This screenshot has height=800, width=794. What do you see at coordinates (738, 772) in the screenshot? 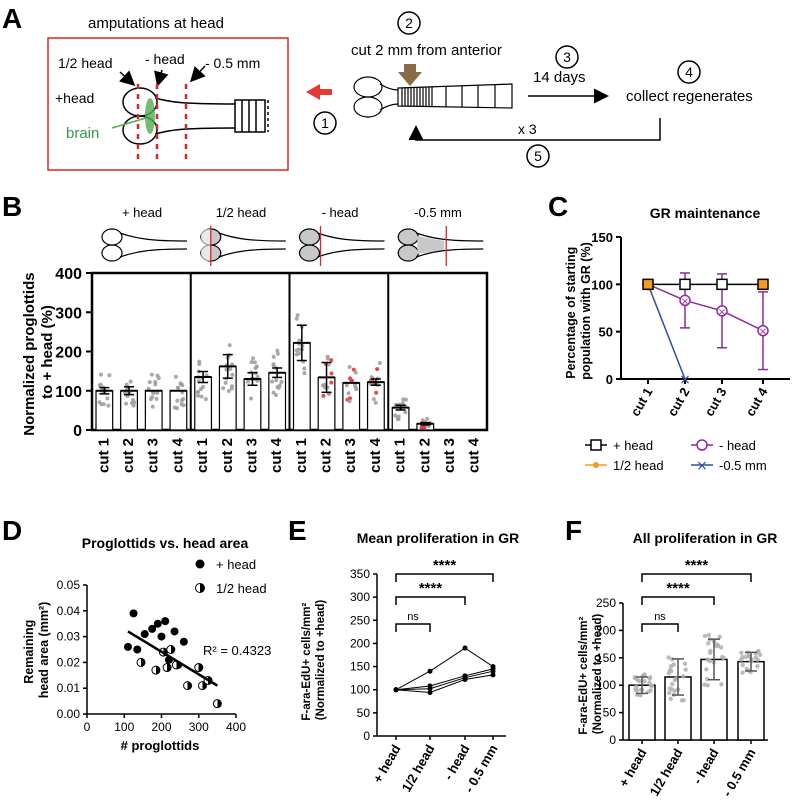
I see `f-xtick-label: - 0.5 mm` at bounding box center [738, 772].